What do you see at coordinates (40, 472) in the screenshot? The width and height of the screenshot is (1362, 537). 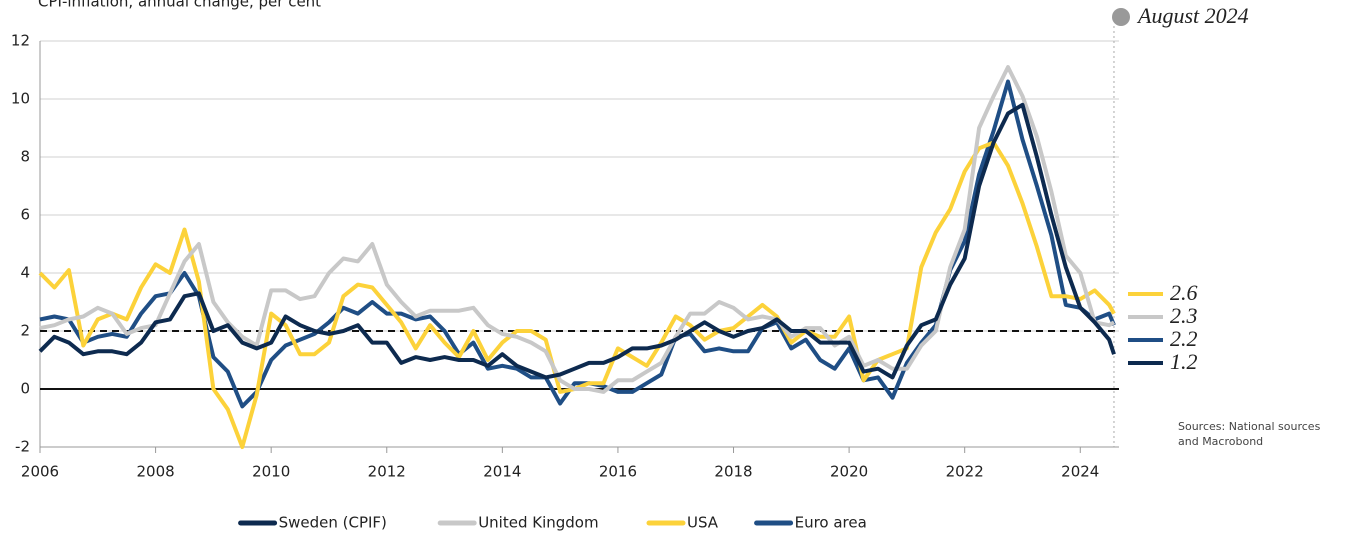 I see `x-tick-label: 2006` at bounding box center [40, 472].